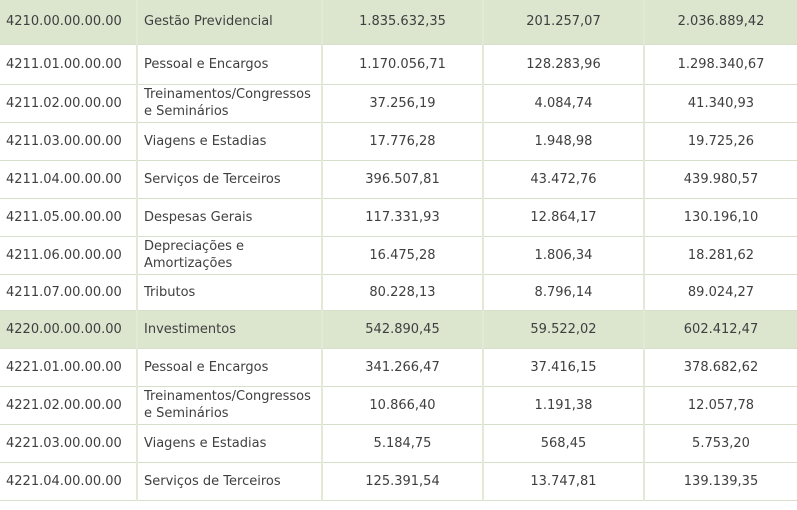  Describe the element at coordinates (564, 217) in the screenshot. I see `value-col-2: 12.864,17` at that location.